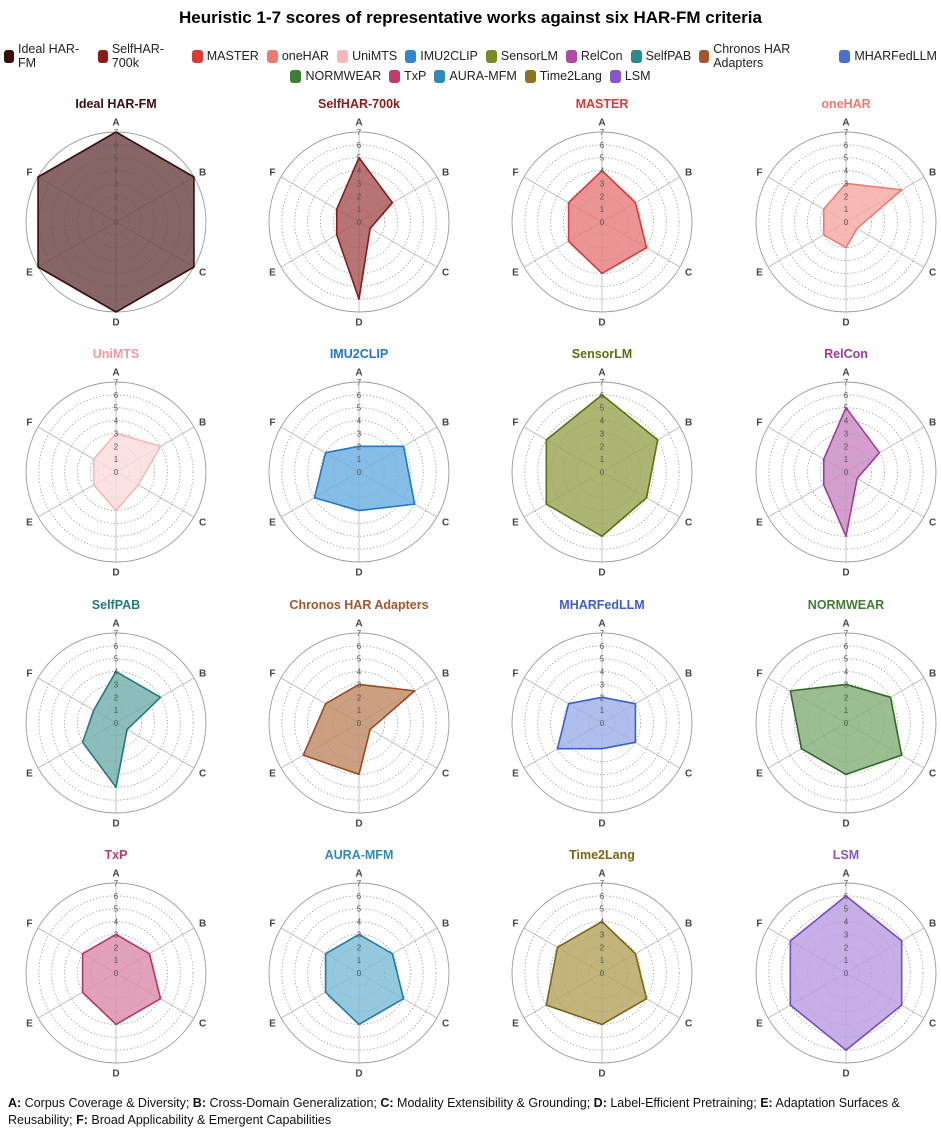 The height and width of the screenshot is (1129, 941). I want to click on radar-panel: TxP 0 1 2 3 4 5 6 7A B C D E F, so click(116, 964).